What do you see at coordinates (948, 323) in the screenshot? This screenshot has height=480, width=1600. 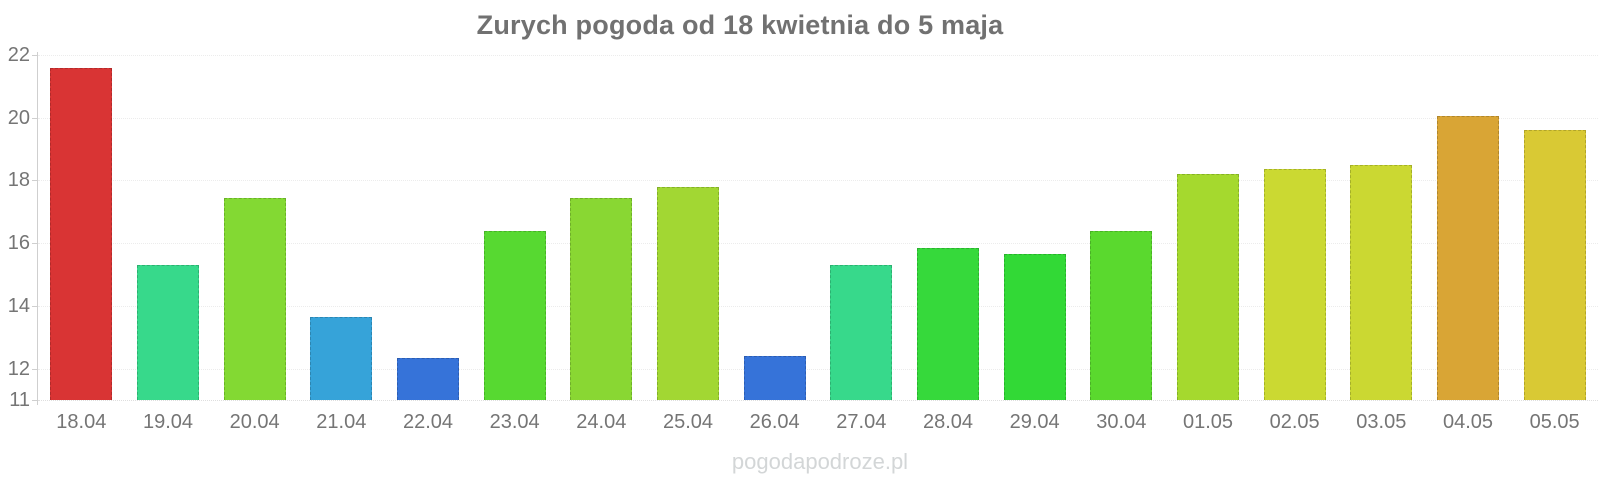 I see `bar-28.04` at bounding box center [948, 323].